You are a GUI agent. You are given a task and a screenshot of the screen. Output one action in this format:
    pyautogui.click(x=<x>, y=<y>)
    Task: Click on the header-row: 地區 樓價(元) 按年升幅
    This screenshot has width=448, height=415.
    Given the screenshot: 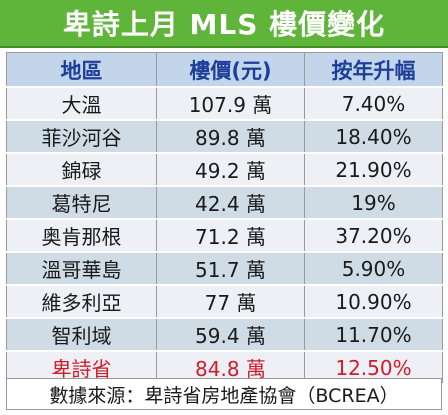 What is the action you would take?
    pyautogui.click(x=224, y=70)
    